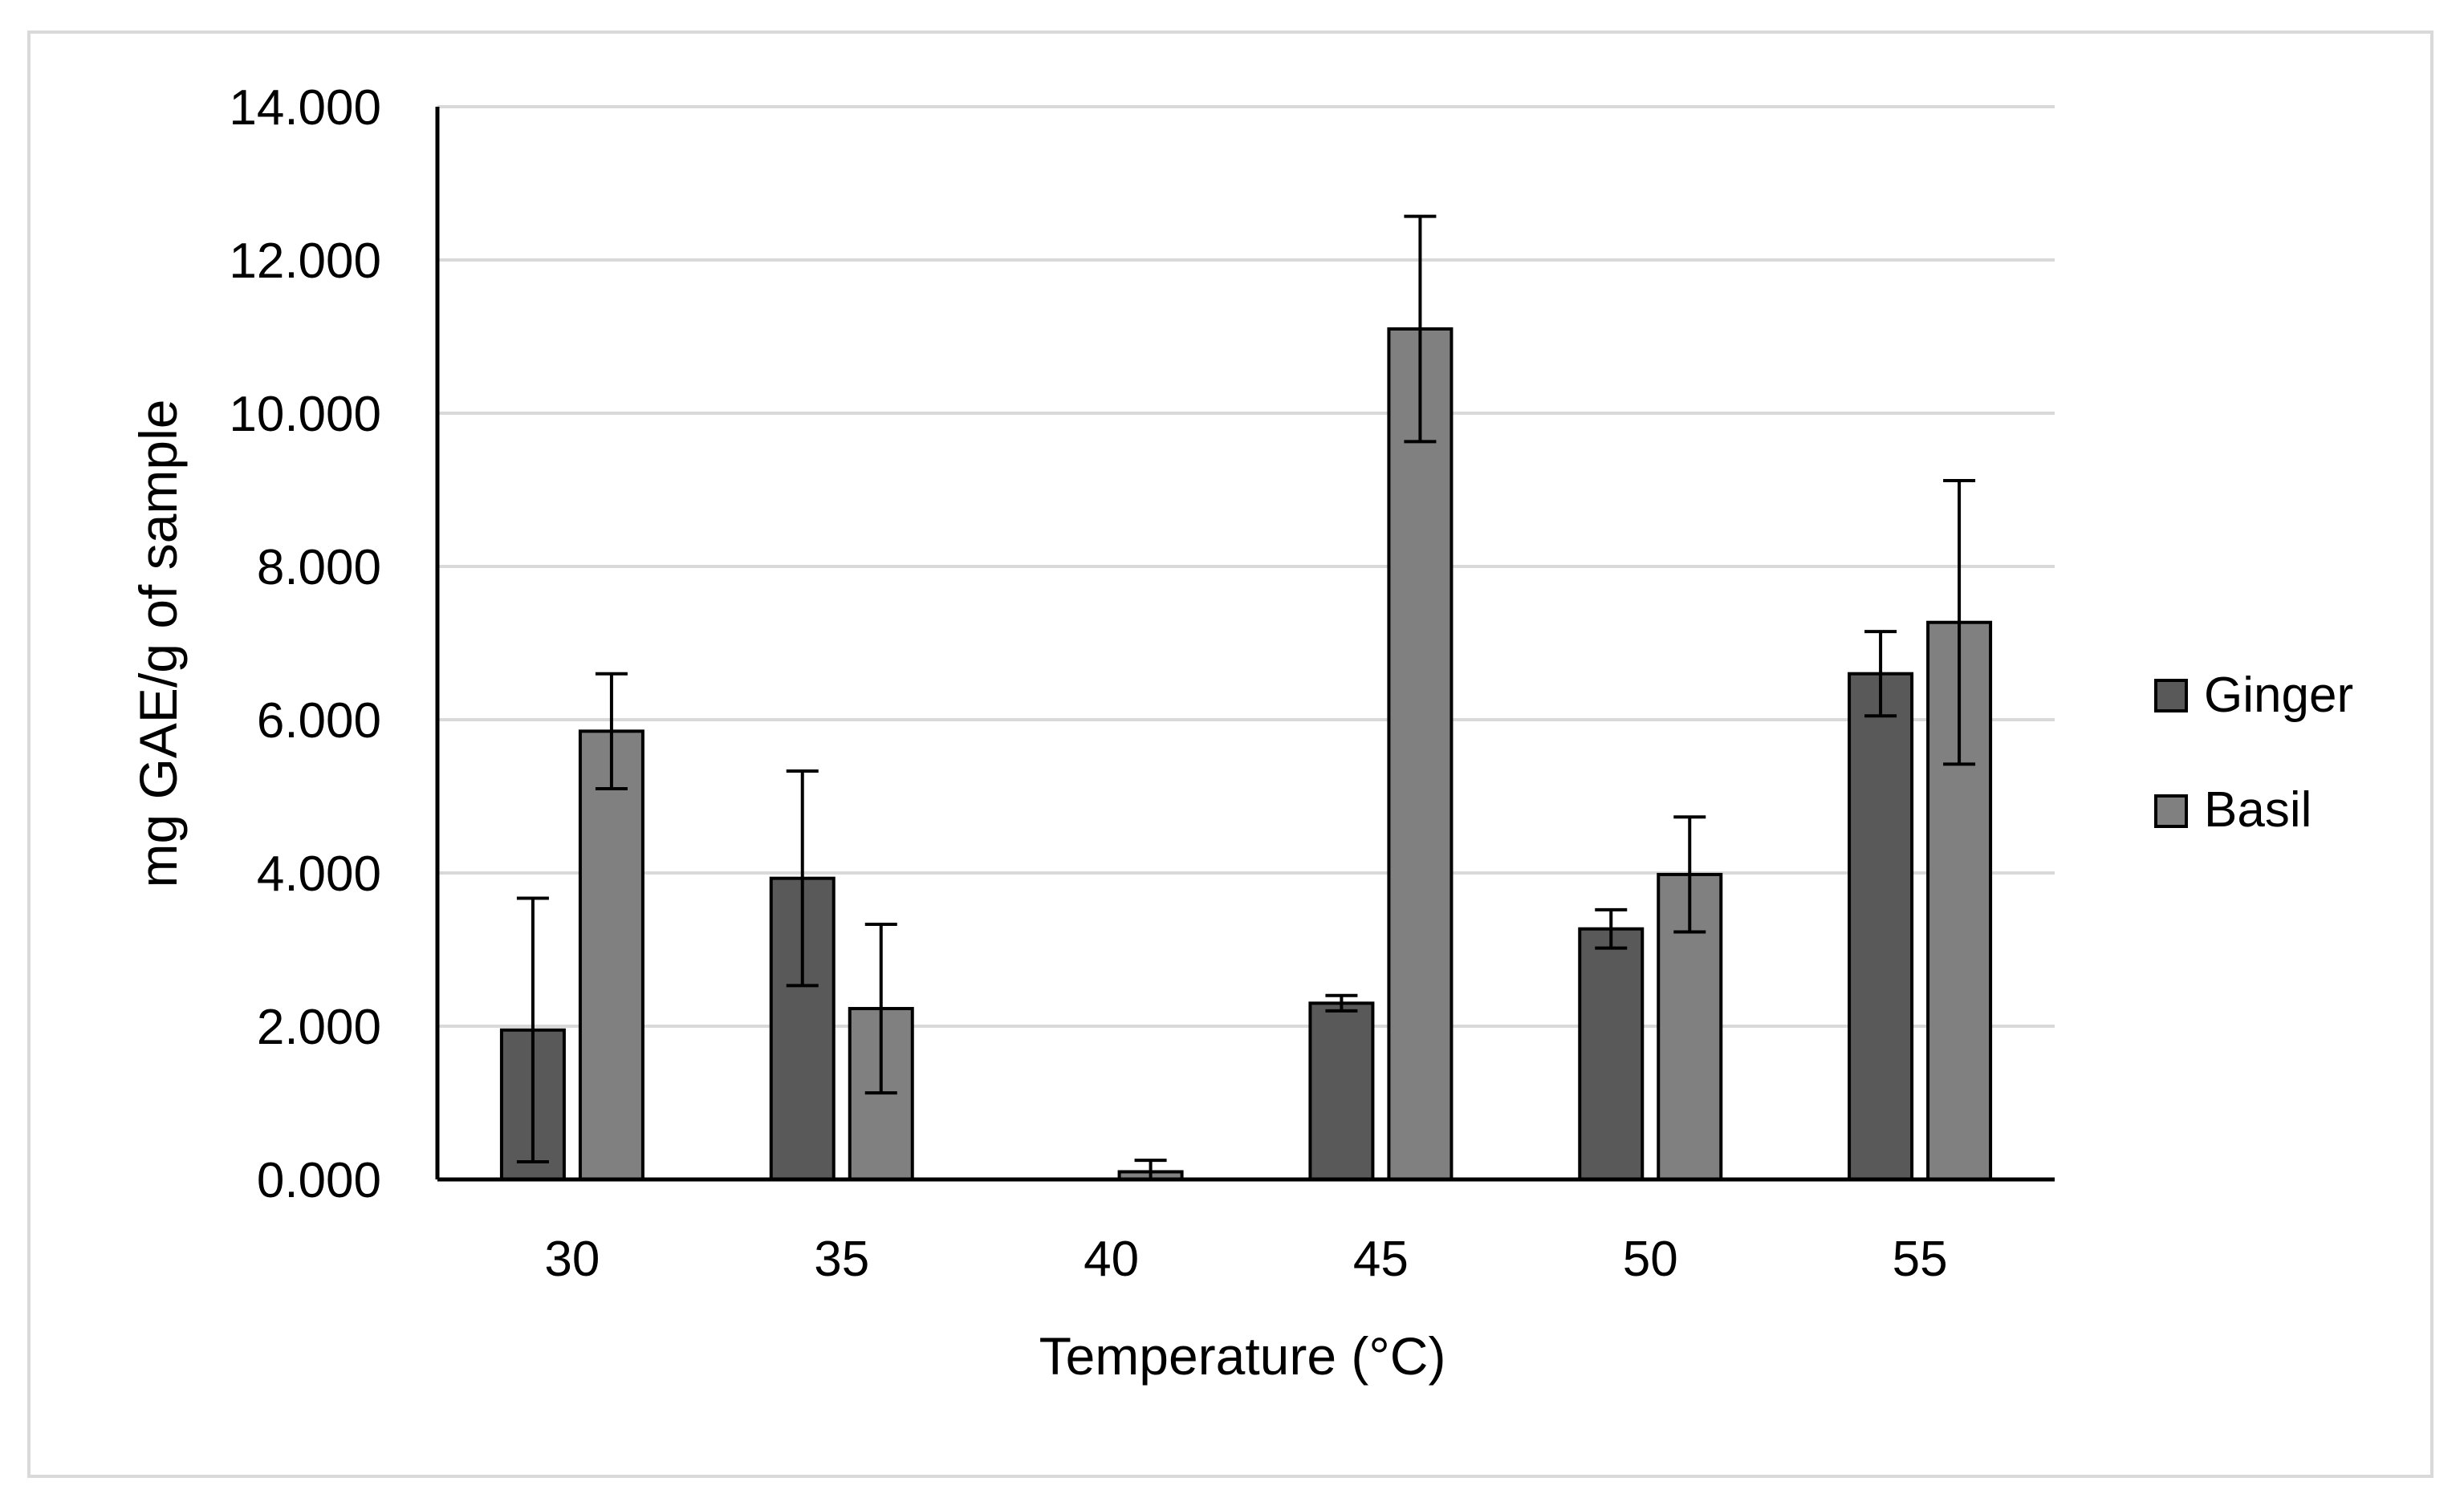  I want to click on legend-label-ginger: Ginger, so click(2278, 695).